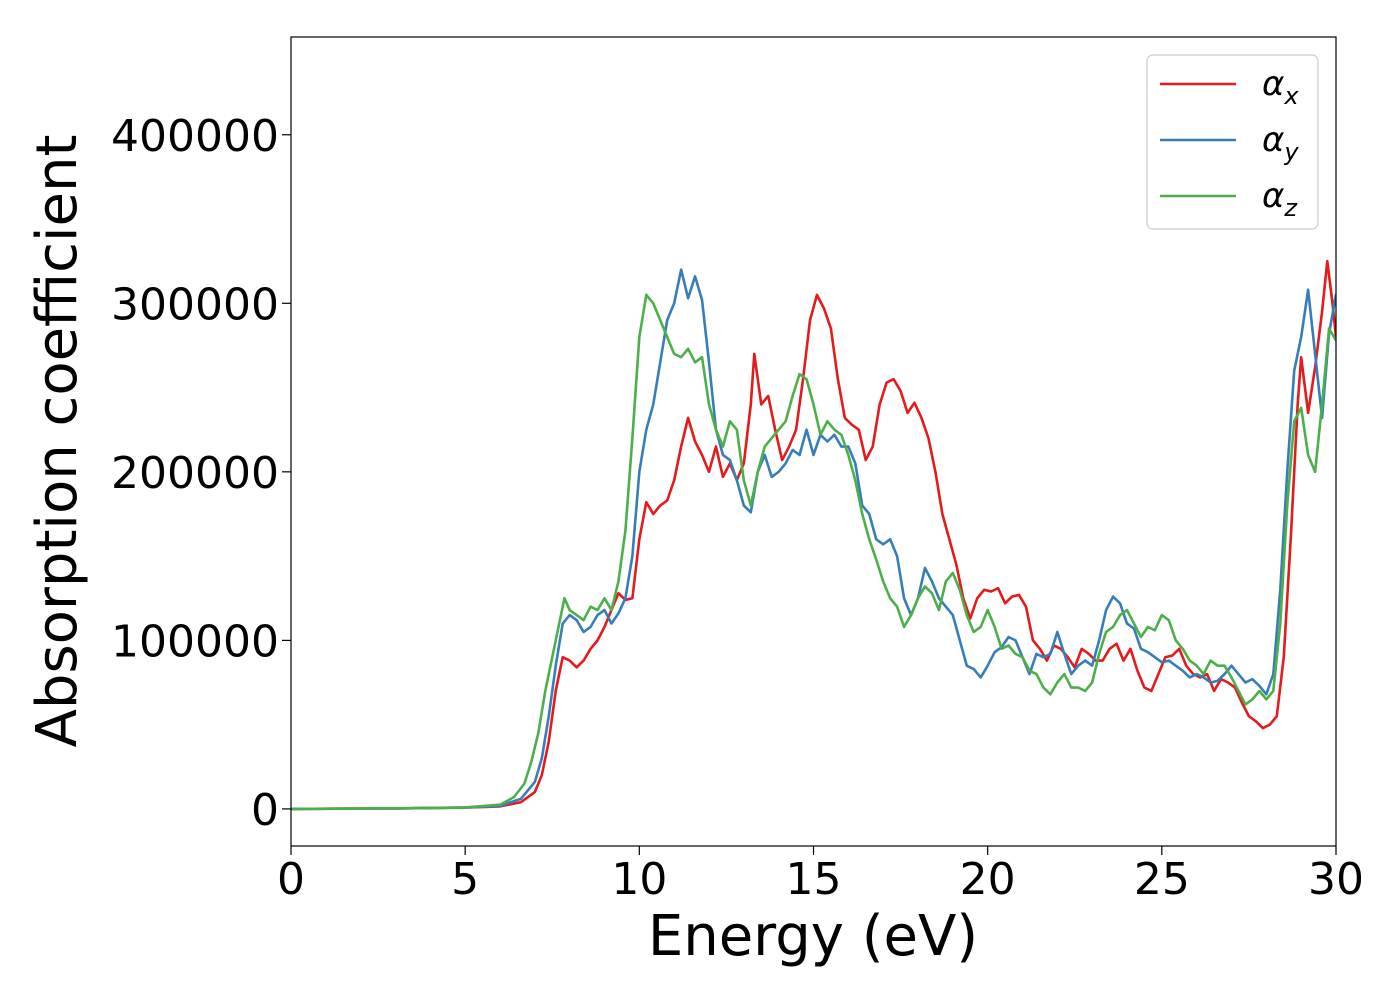 This screenshot has width=1400, height=1000. What do you see at coordinates (195, 136) in the screenshot?
I see `y-tick-label: 400000` at bounding box center [195, 136].